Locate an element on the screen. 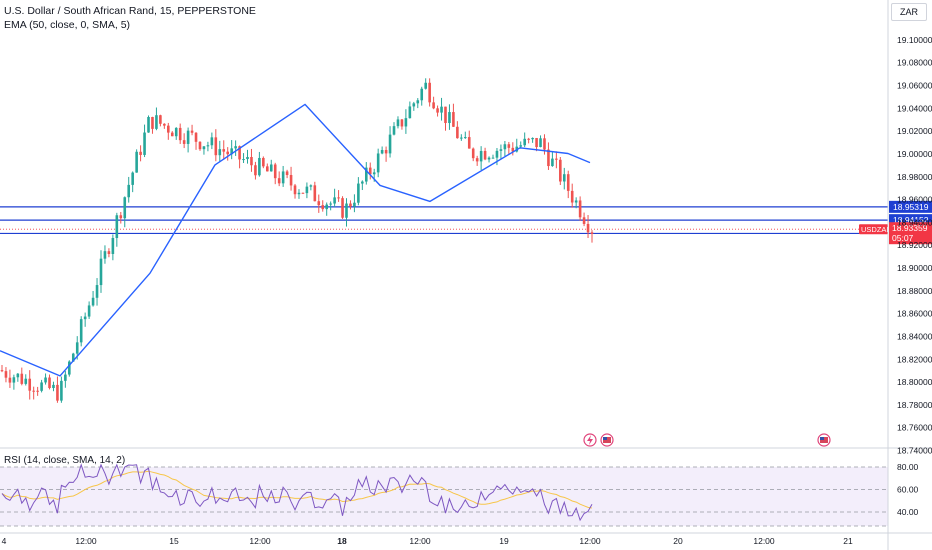 The height and width of the screenshot is (550, 932). price-tick-label: 18.90000 is located at coordinates (914, 268).